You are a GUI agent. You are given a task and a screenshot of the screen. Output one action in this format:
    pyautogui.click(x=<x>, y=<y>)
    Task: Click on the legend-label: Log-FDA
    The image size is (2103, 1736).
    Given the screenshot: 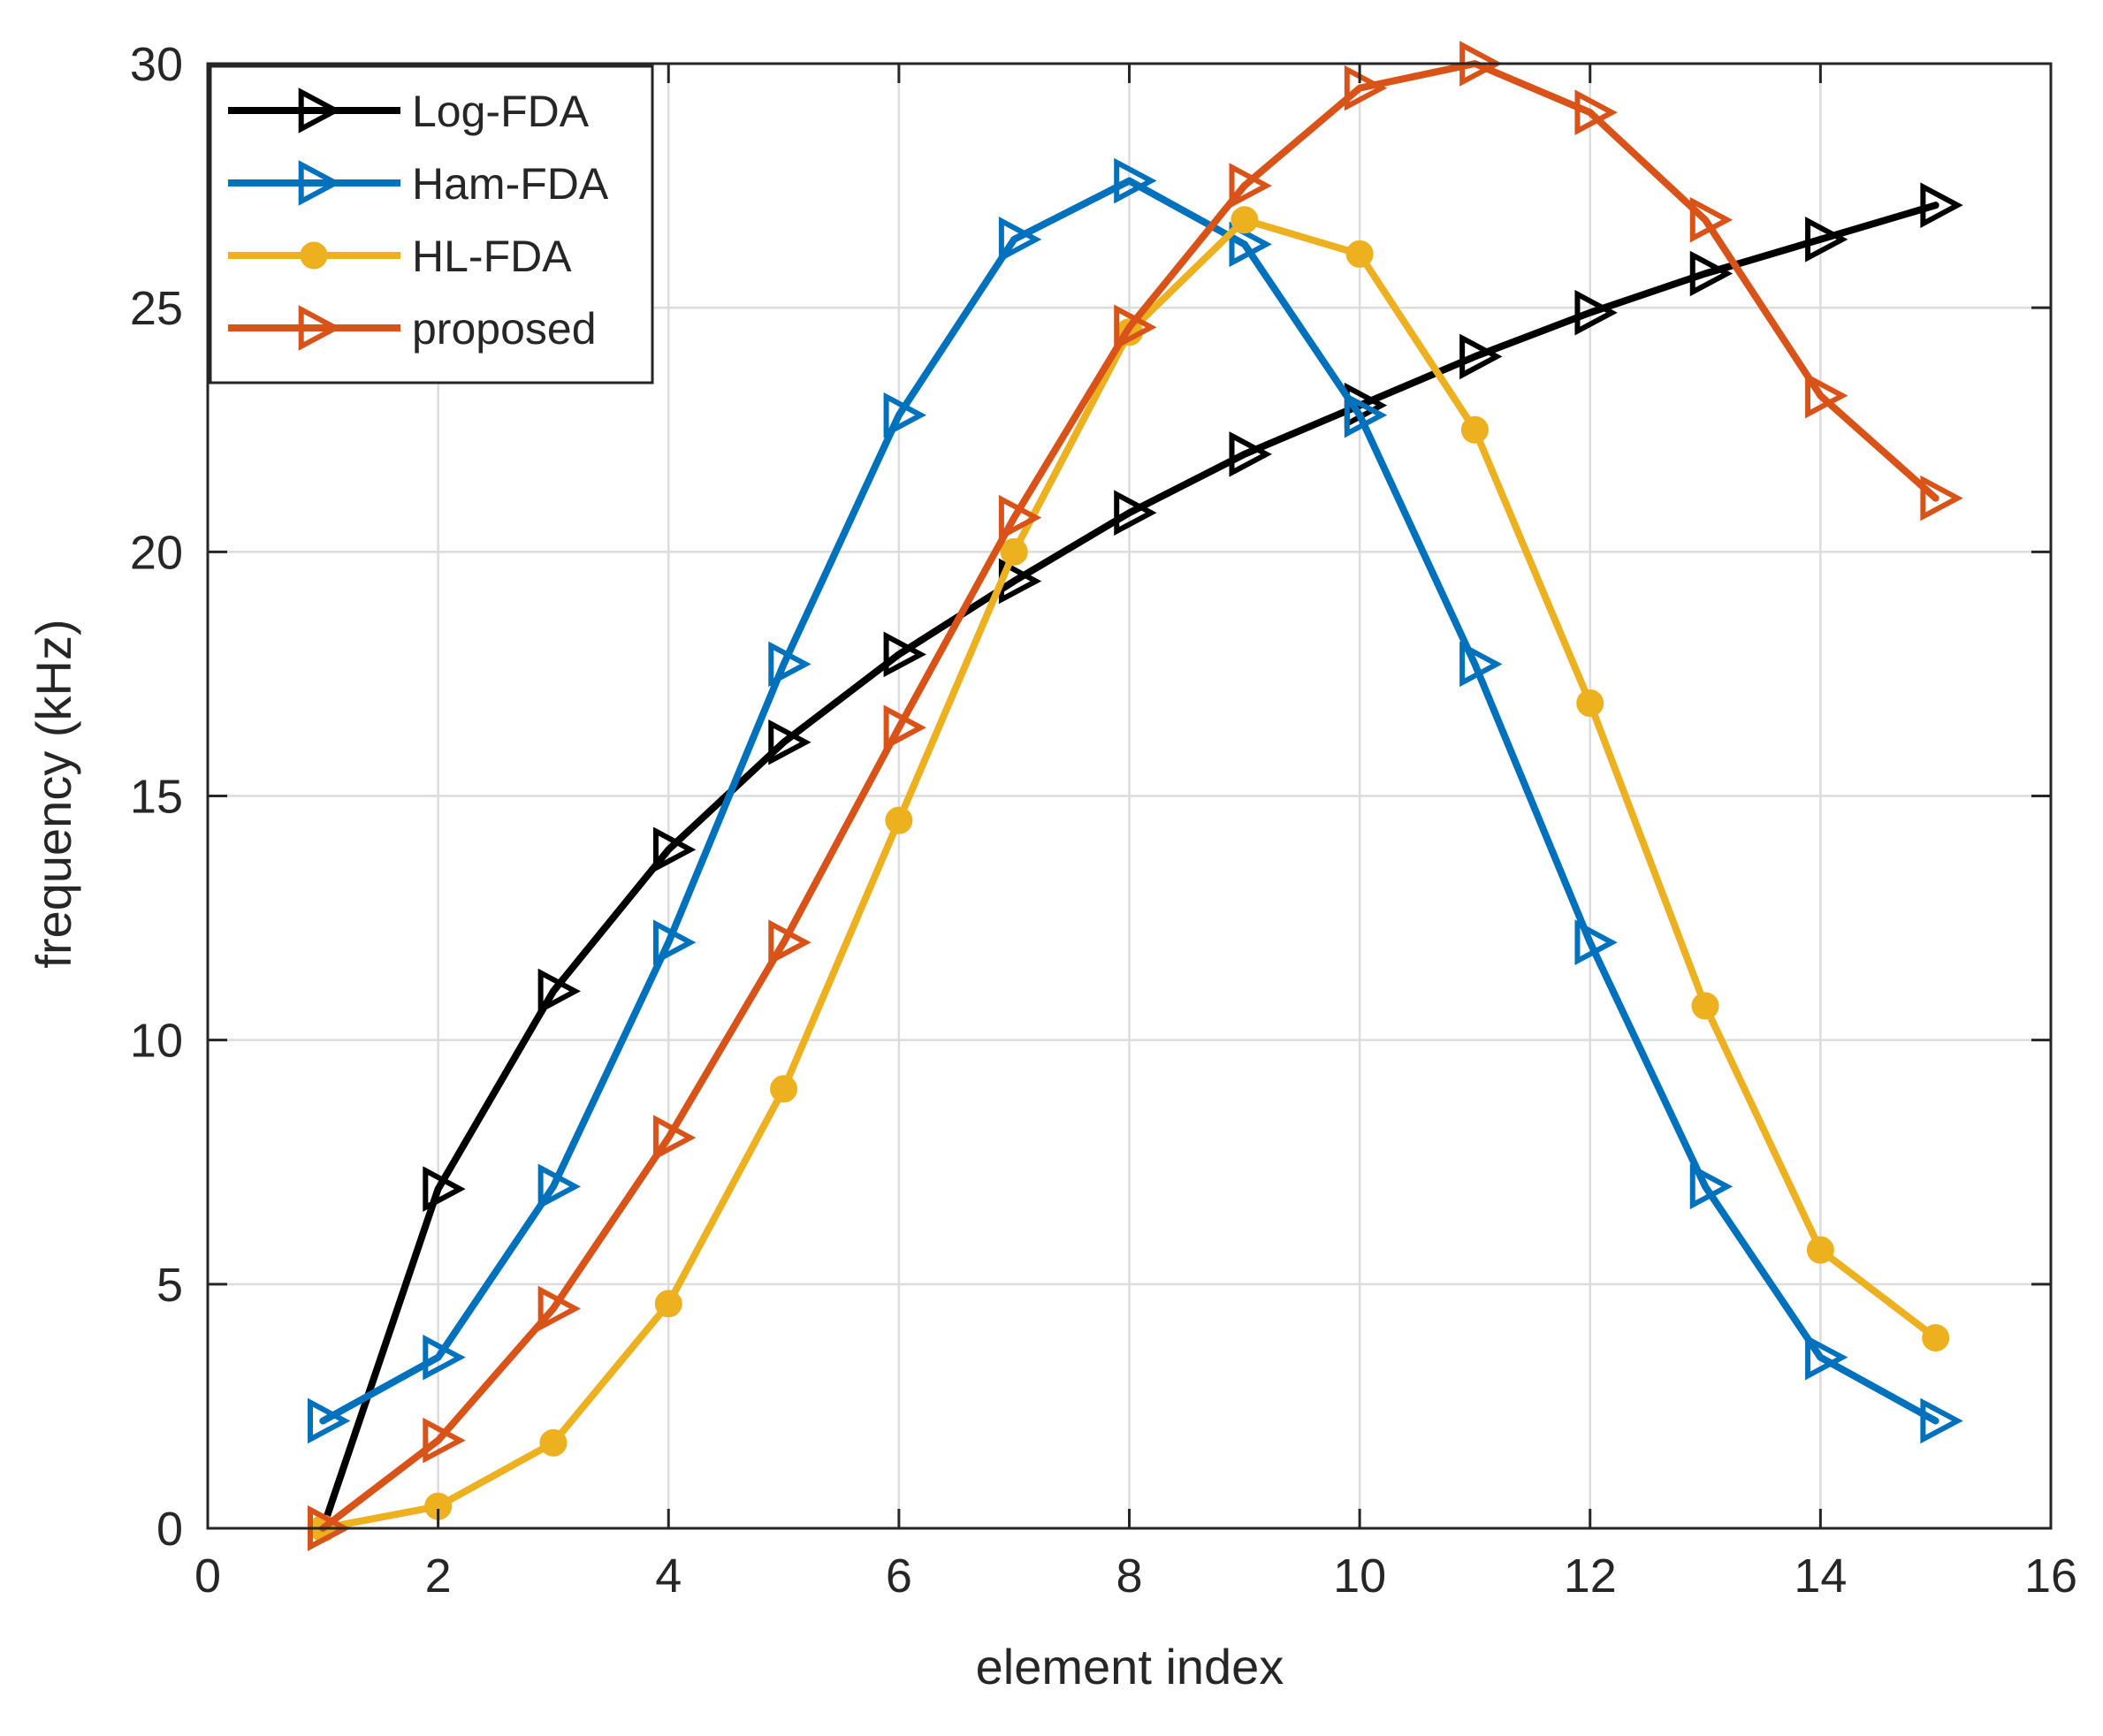 What is the action you would take?
    pyautogui.click(x=501, y=112)
    